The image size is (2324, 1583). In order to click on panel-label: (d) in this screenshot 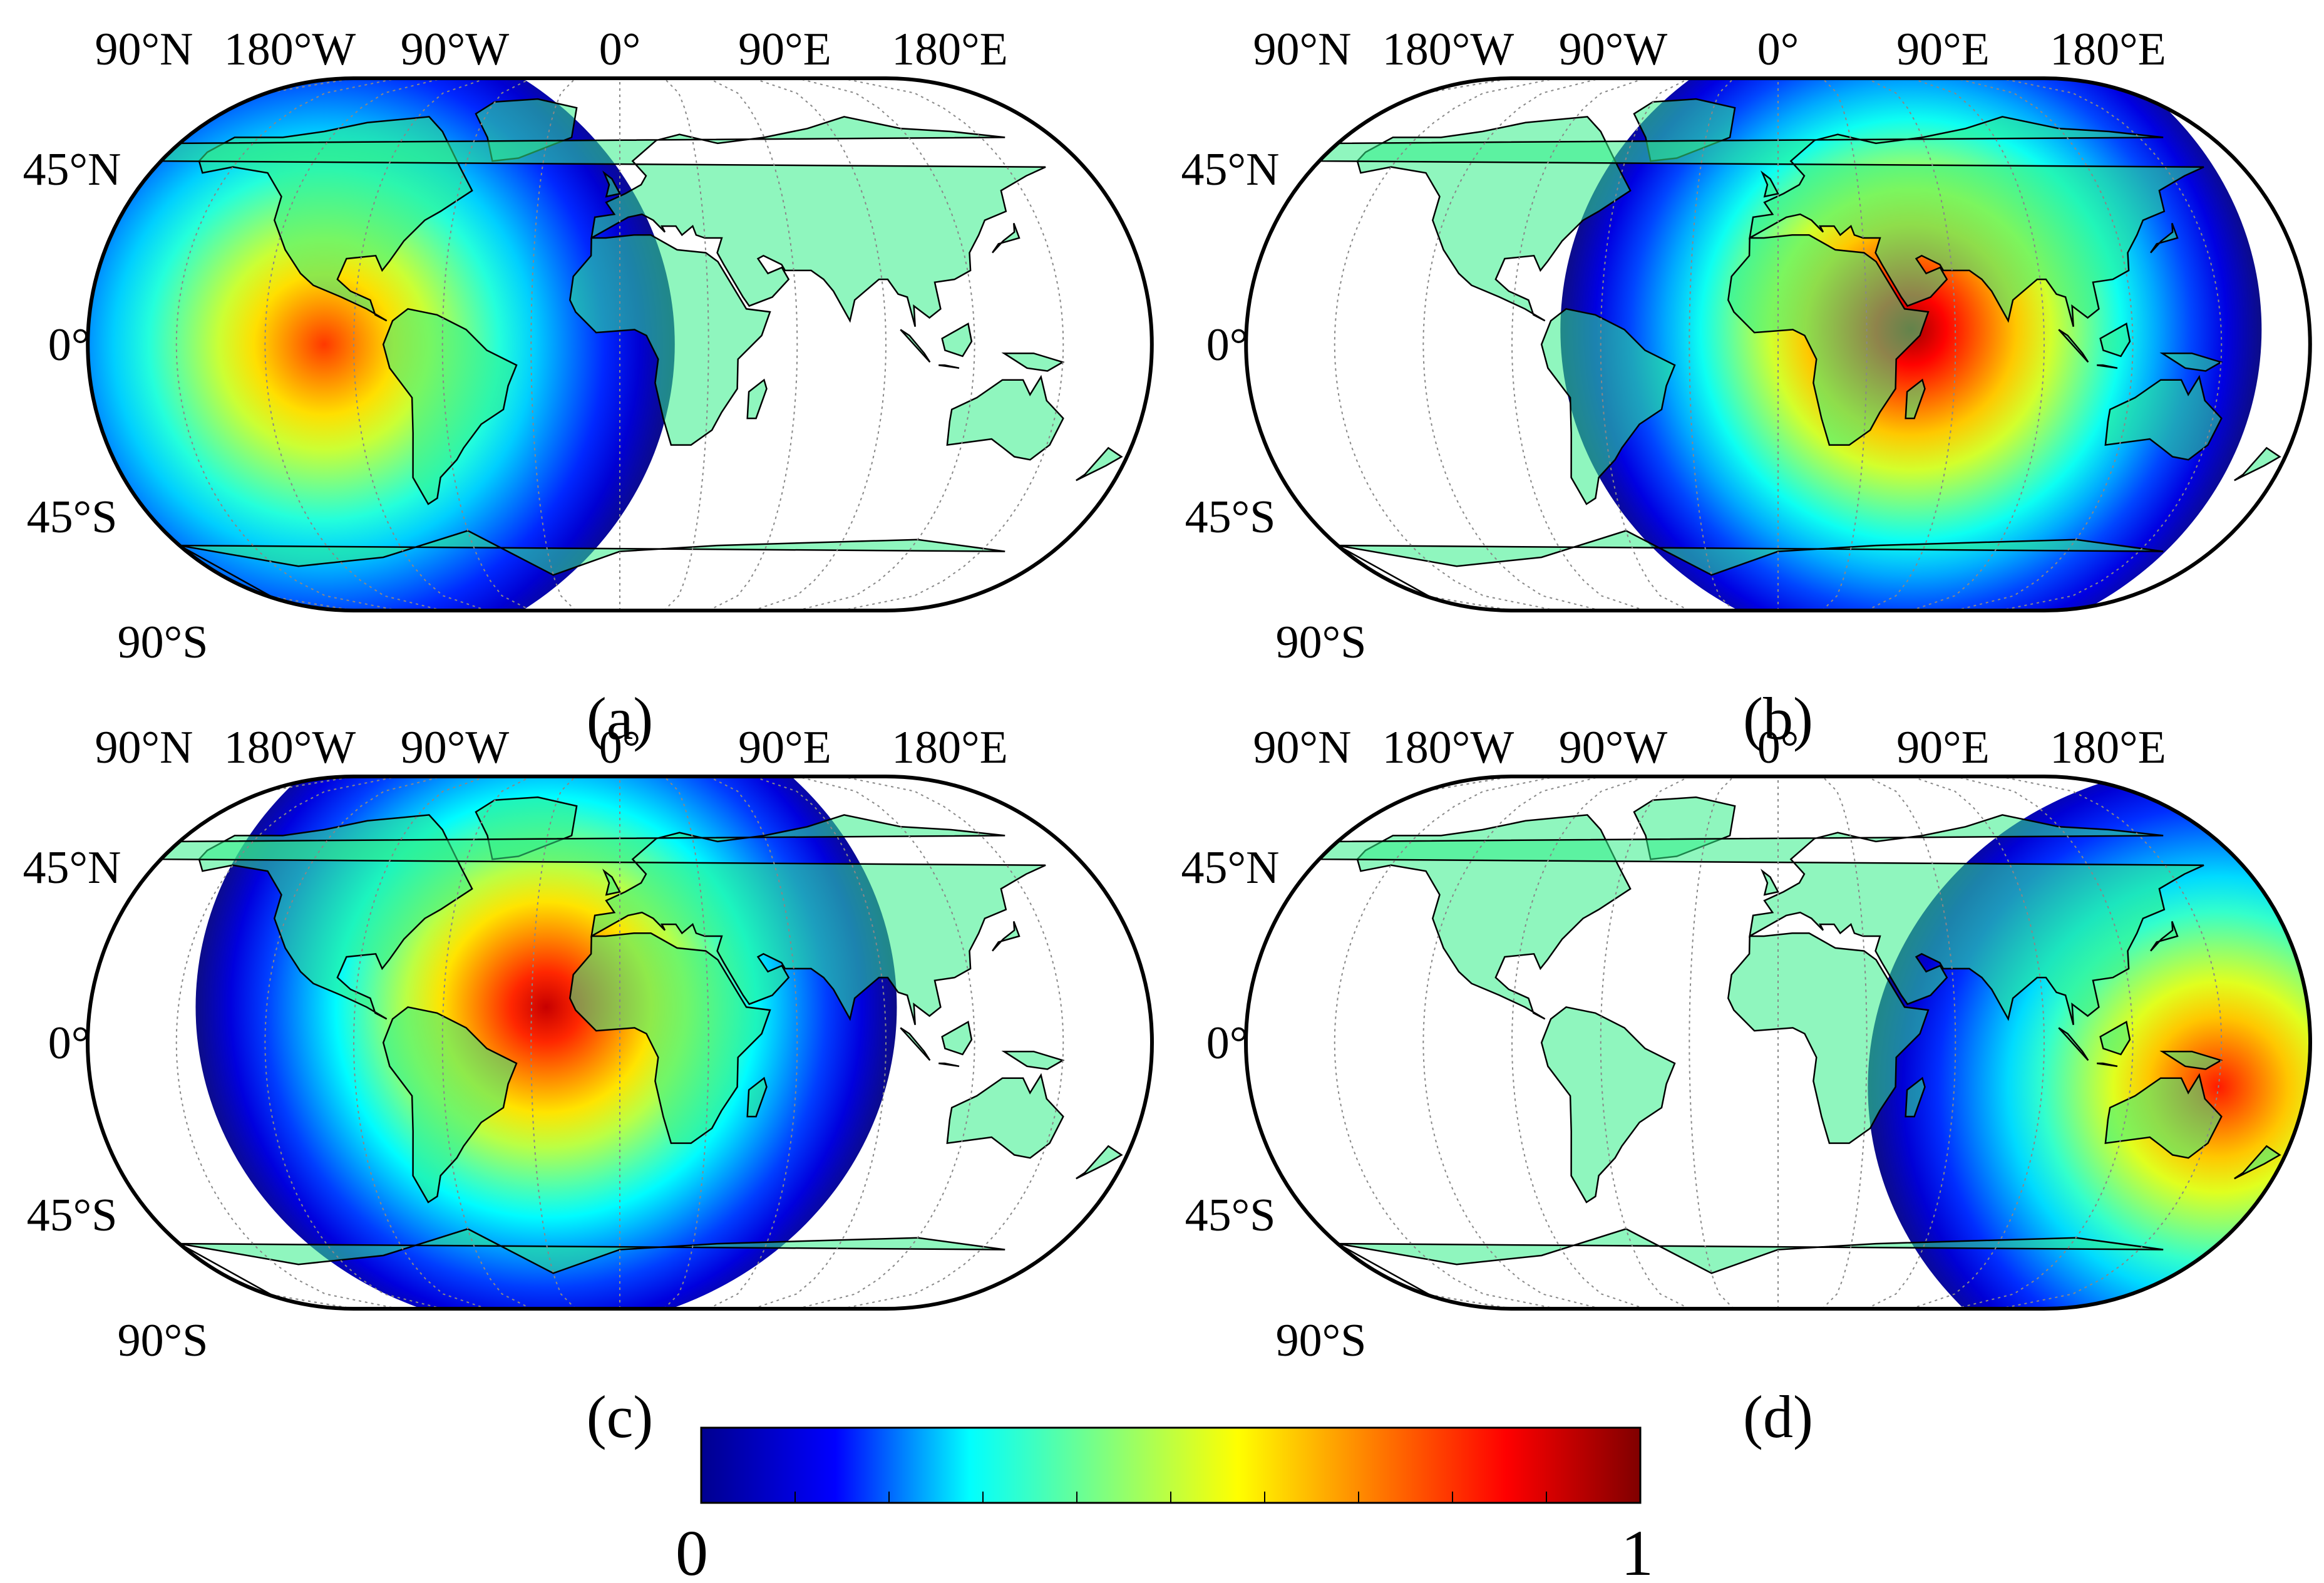, I will do `click(1778, 1416)`.